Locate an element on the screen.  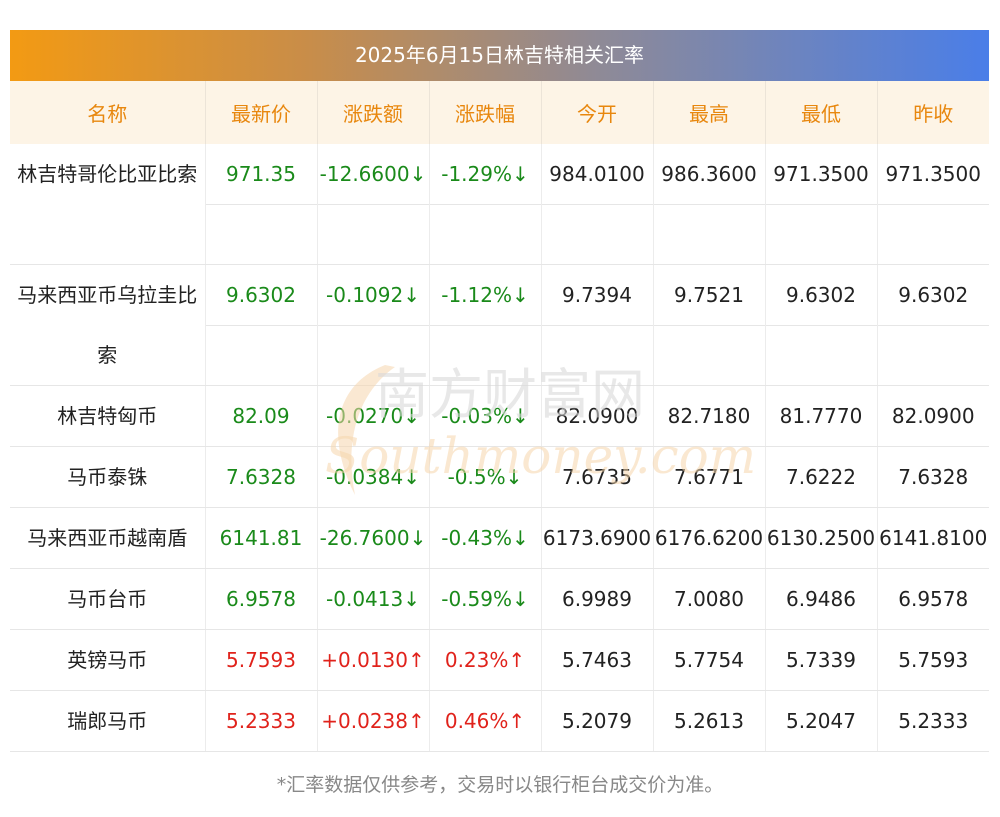
header-prev-close: 昨收 is located at coordinates (933, 112).